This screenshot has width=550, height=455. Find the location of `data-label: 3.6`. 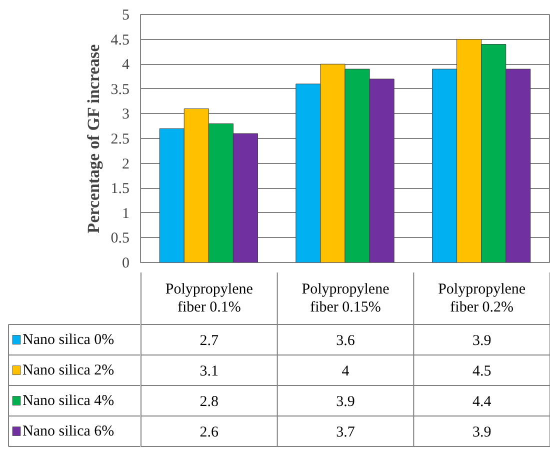

data-label: 3.6 is located at coordinates (346, 340).